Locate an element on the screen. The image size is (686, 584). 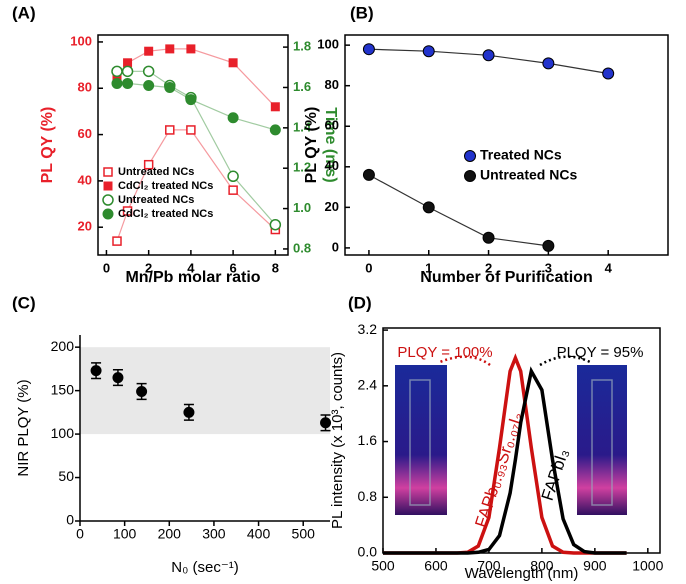
y-tick-label: 50 is located at coordinates (66, 476).